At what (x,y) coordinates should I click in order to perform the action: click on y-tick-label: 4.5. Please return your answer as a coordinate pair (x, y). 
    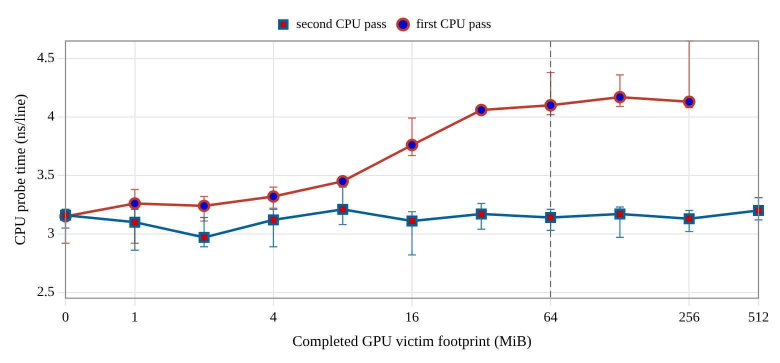
    Looking at the image, I should click on (45, 58).